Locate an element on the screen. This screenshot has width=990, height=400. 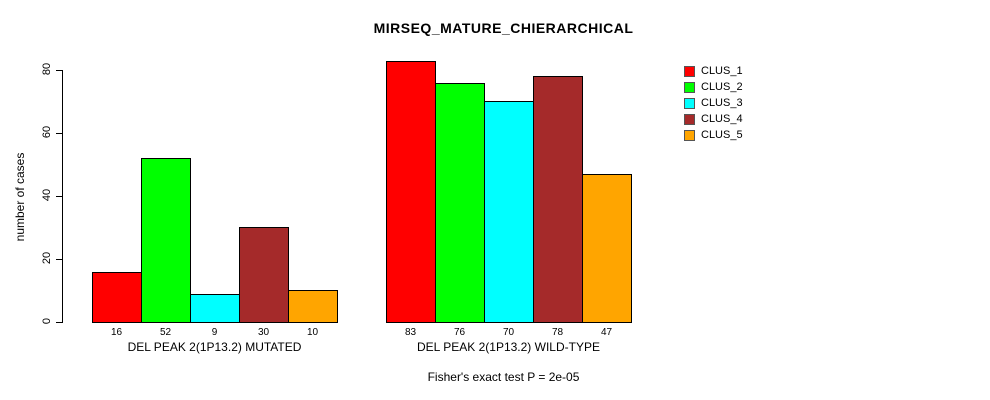
bar-value-label: 52 is located at coordinates (165, 332).